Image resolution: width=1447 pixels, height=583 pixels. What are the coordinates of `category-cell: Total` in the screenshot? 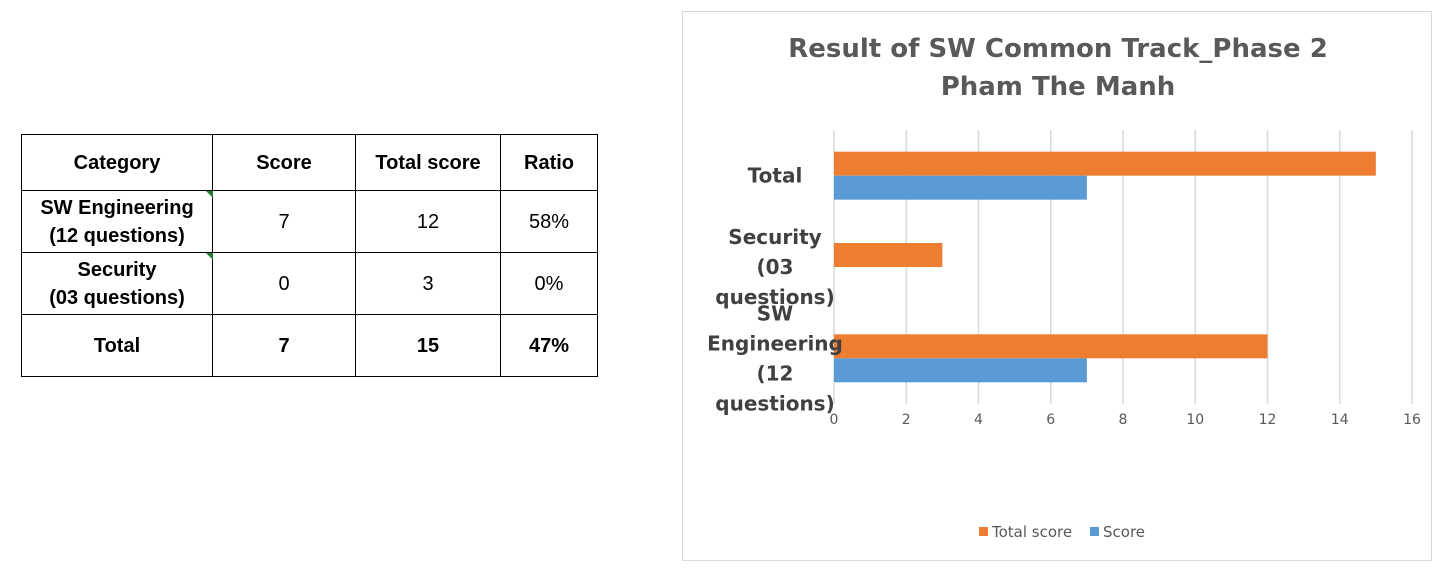 It's located at (117, 345).